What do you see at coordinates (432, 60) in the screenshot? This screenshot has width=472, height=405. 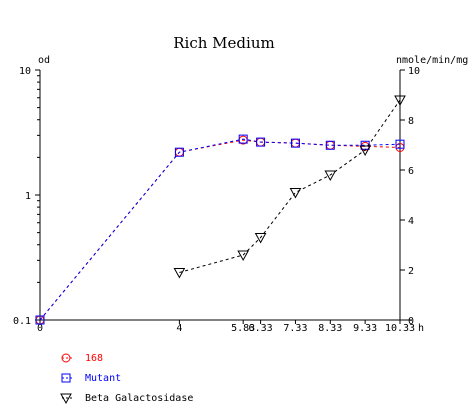 I see `right-axis-label: nmole/min/mg` at bounding box center [432, 60].